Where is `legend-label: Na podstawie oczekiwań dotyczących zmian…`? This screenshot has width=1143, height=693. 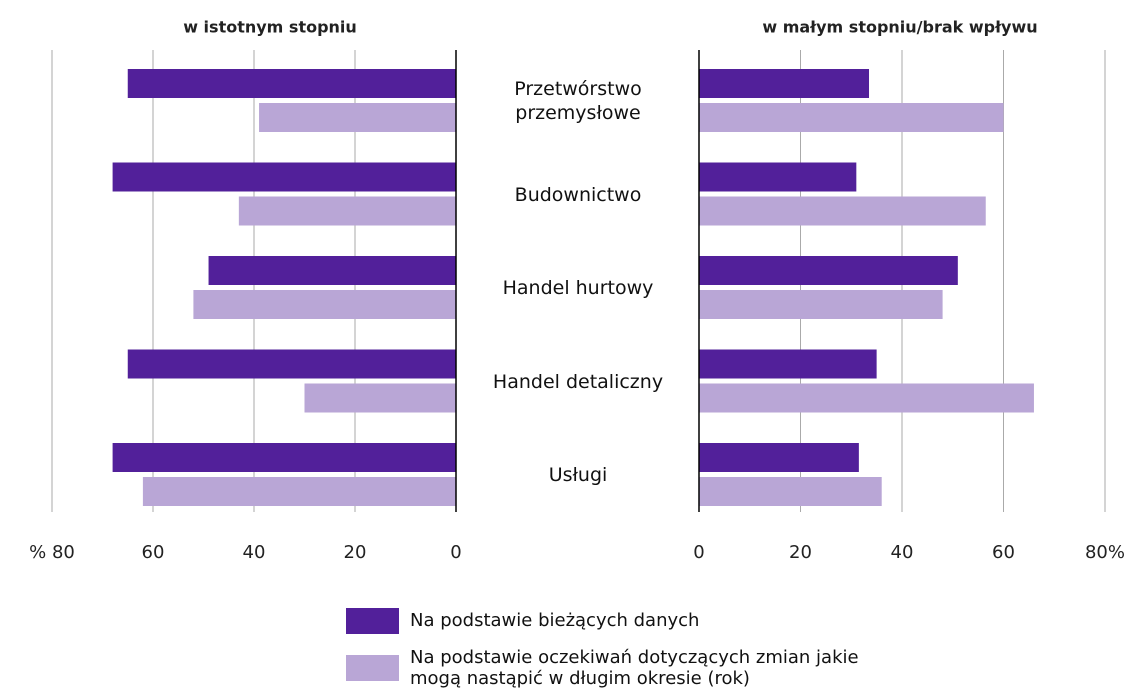
legend-label: Na podstawie oczekiwań dotyczących zmian… is located at coordinates (634, 668).